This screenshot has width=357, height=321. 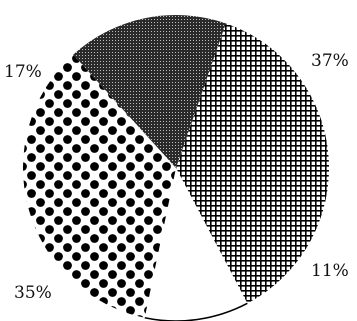 What do you see at coordinates (330, 271) in the screenshot?
I see `slice-label-2: 11%` at bounding box center [330, 271].